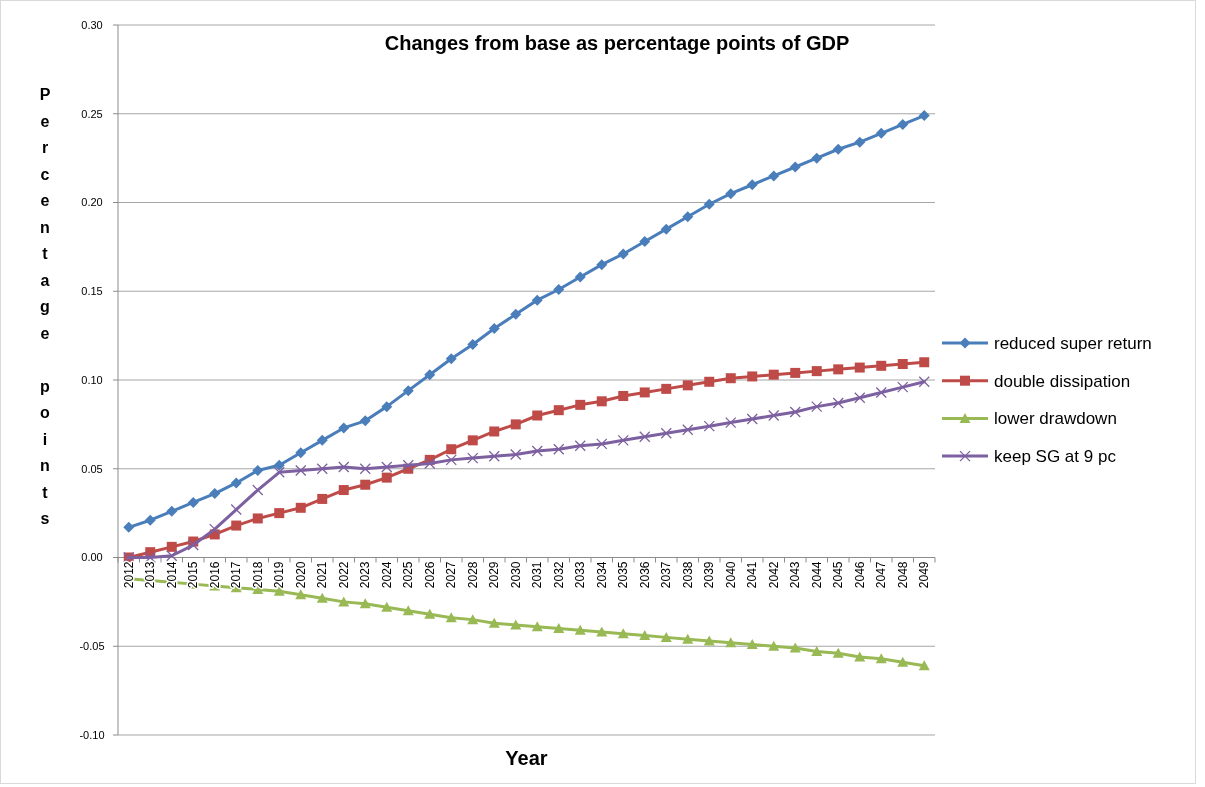 The width and height of the screenshot is (1205, 787). I want to click on x-tick-label: 2035, so click(623, 575).